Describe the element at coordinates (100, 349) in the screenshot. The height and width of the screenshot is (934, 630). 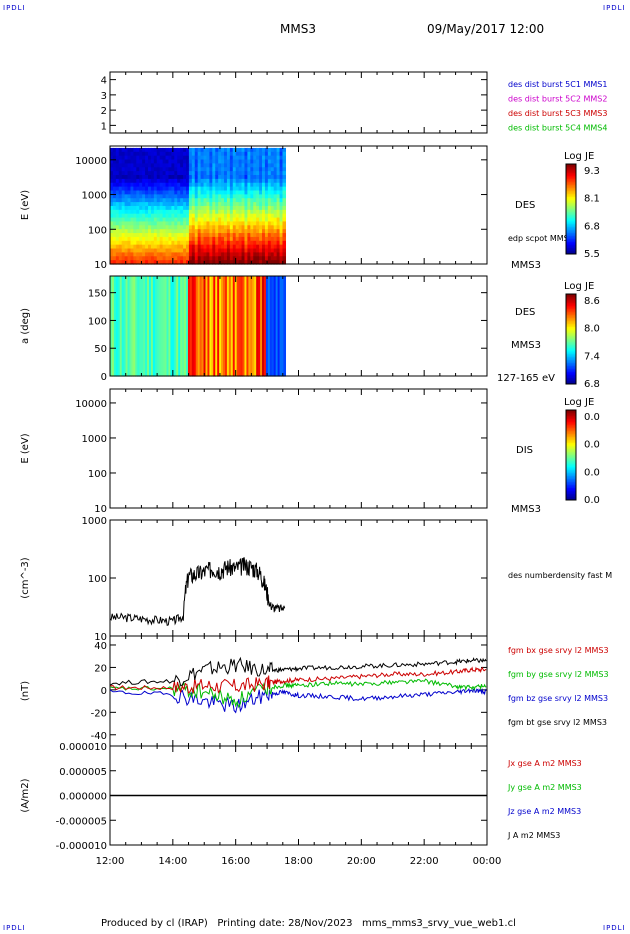
I see `y-tick-label: 50` at that location.